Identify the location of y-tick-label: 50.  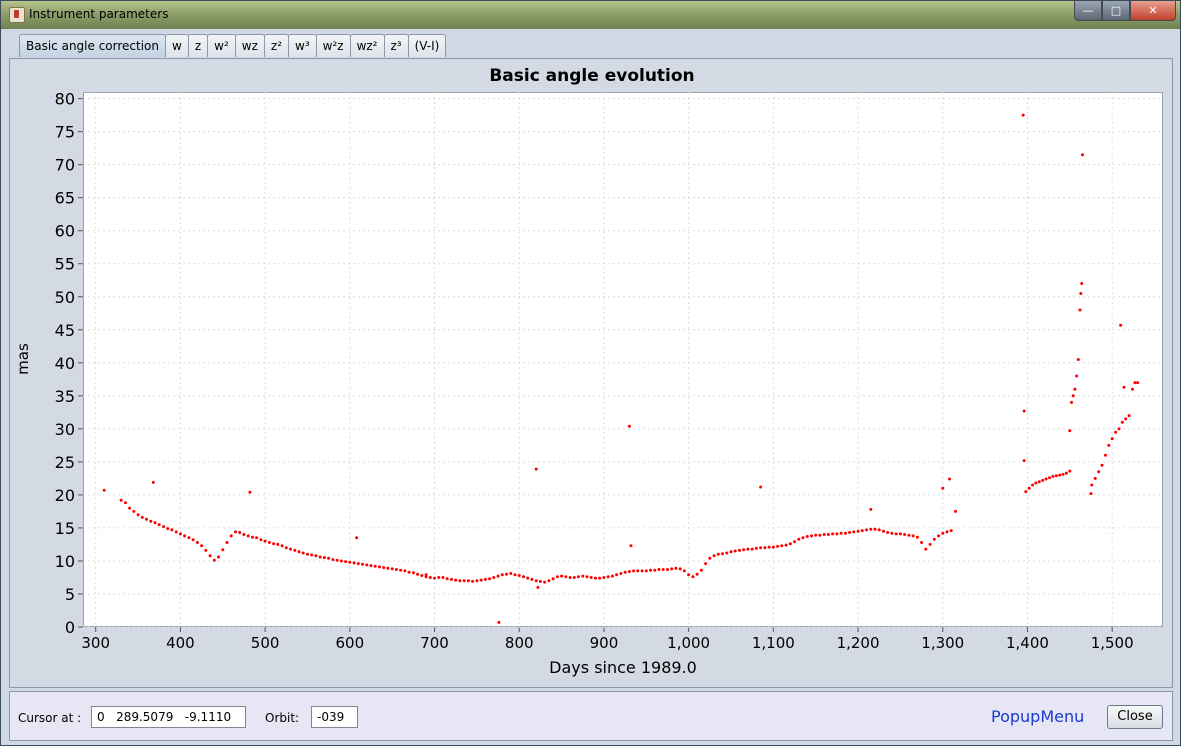
(65, 297).